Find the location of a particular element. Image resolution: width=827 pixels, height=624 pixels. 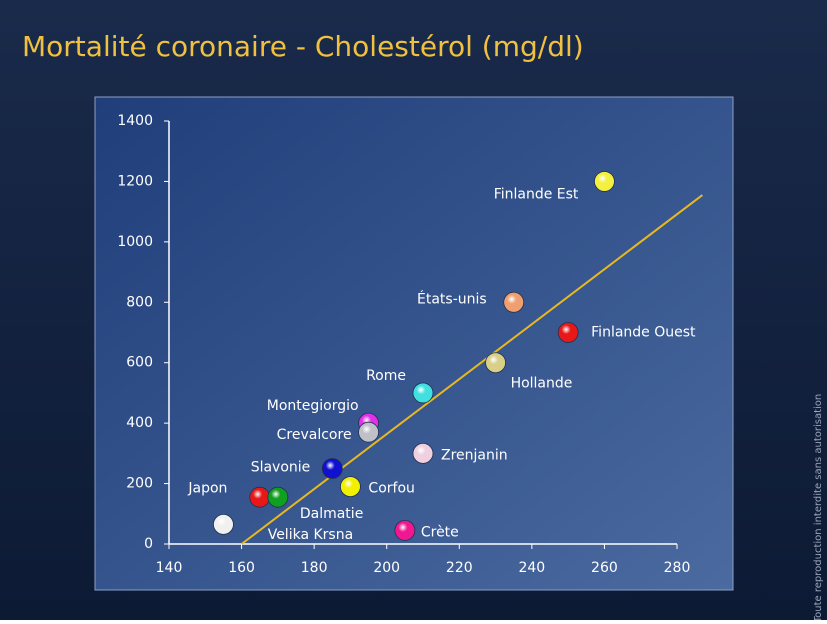

point-label: Crète is located at coordinates (440, 532).